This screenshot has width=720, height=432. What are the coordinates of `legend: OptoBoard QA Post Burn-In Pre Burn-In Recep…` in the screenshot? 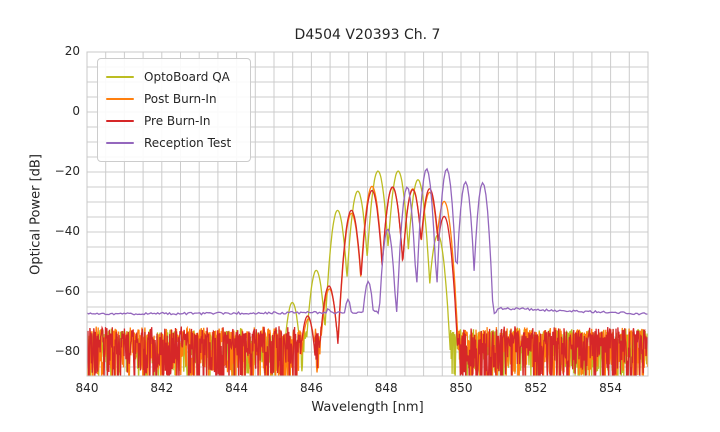 It's located at (174, 110).